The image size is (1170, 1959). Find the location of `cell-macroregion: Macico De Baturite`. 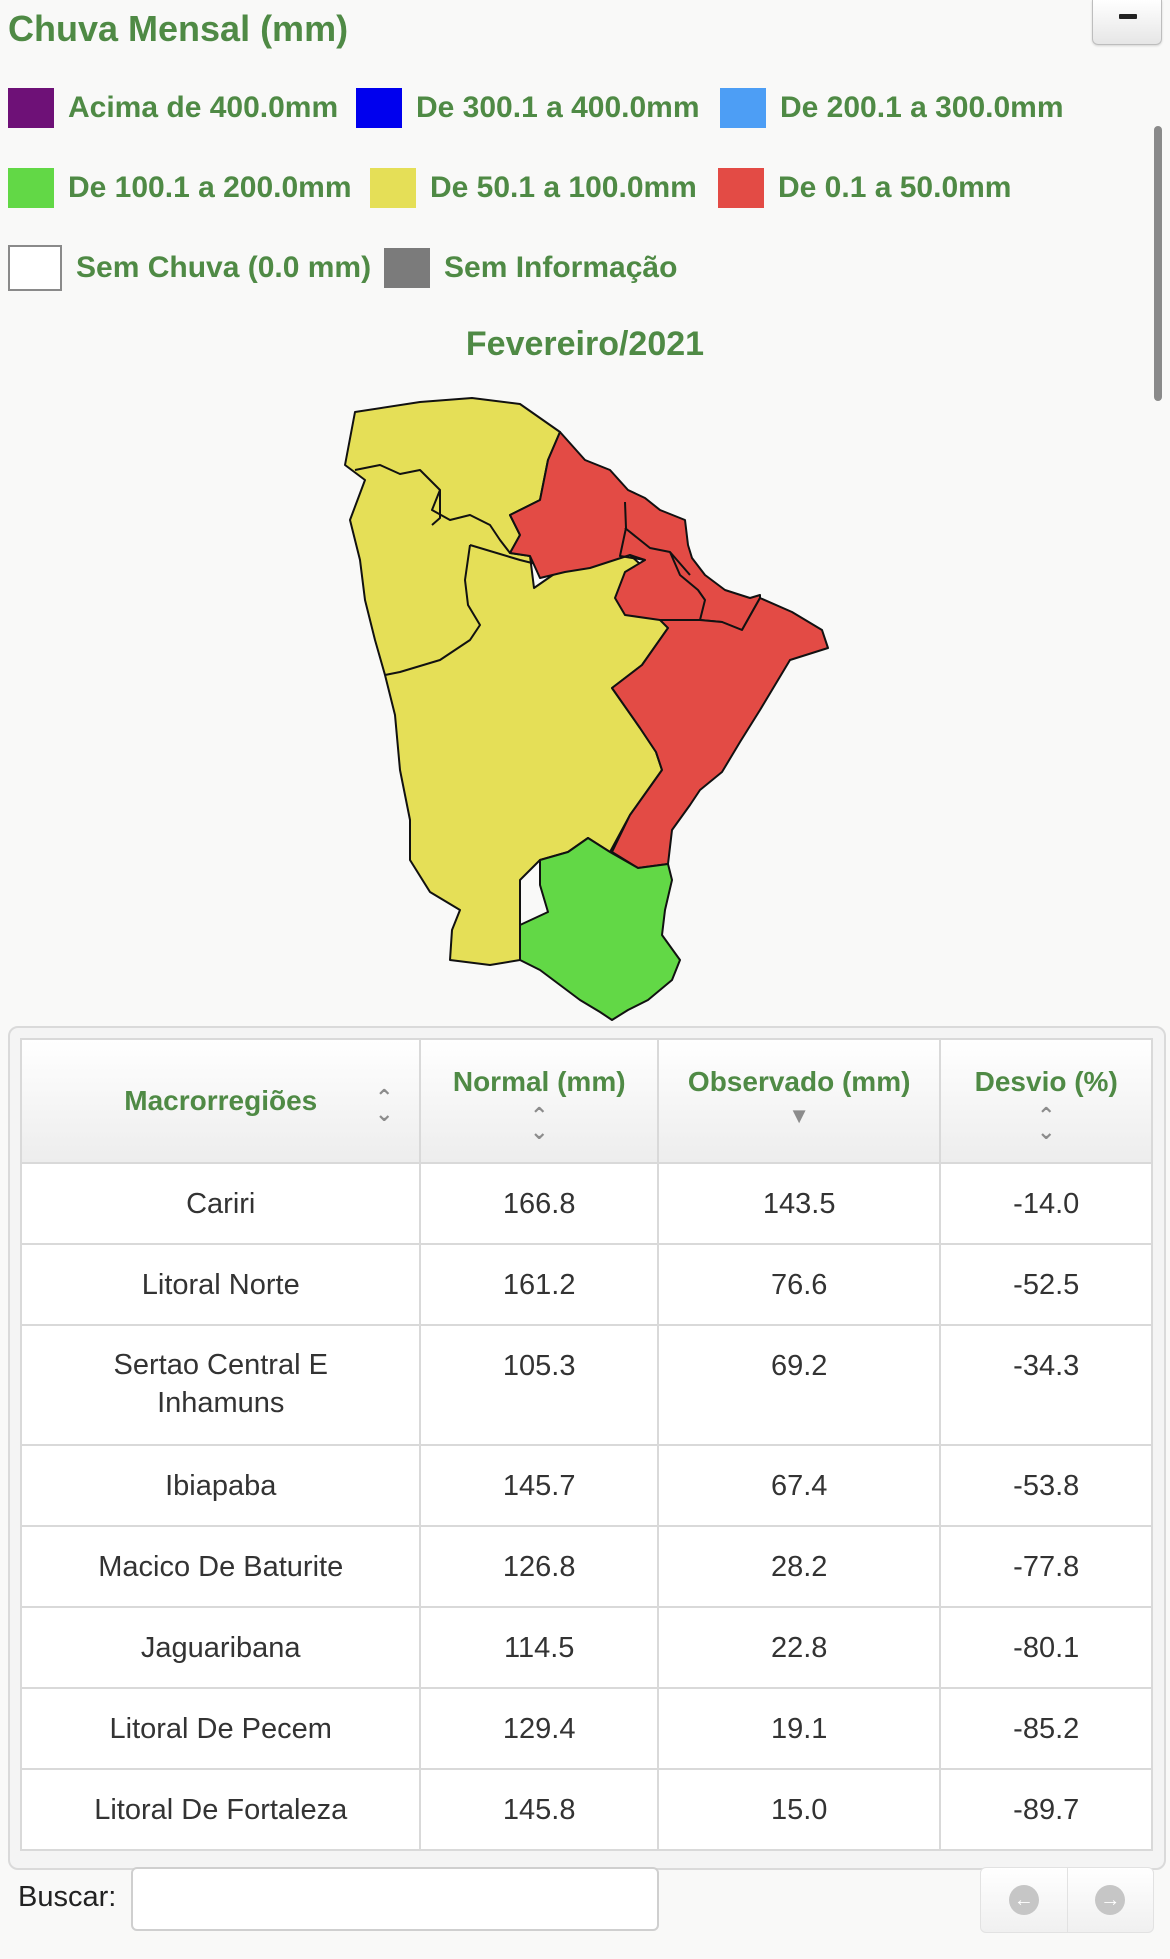

cell-macroregion: Macico De Baturite is located at coordinates (220, 1566).